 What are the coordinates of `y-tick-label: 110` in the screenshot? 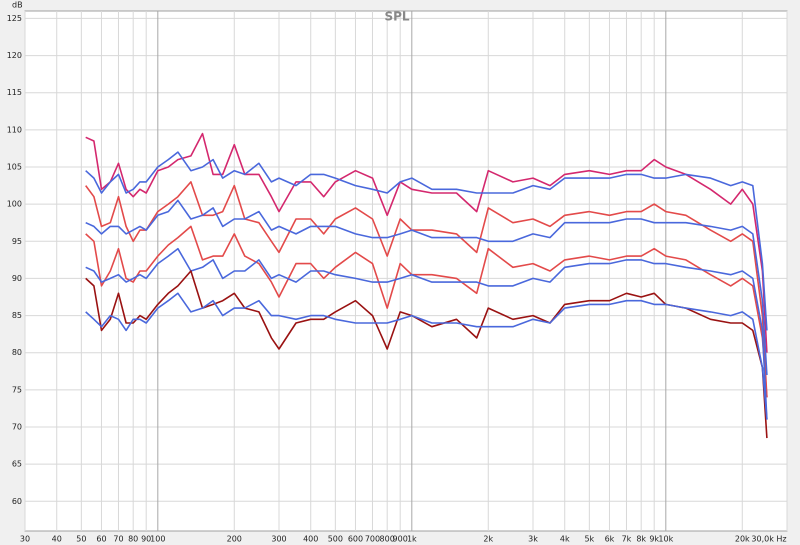 It's located at (14, 129).